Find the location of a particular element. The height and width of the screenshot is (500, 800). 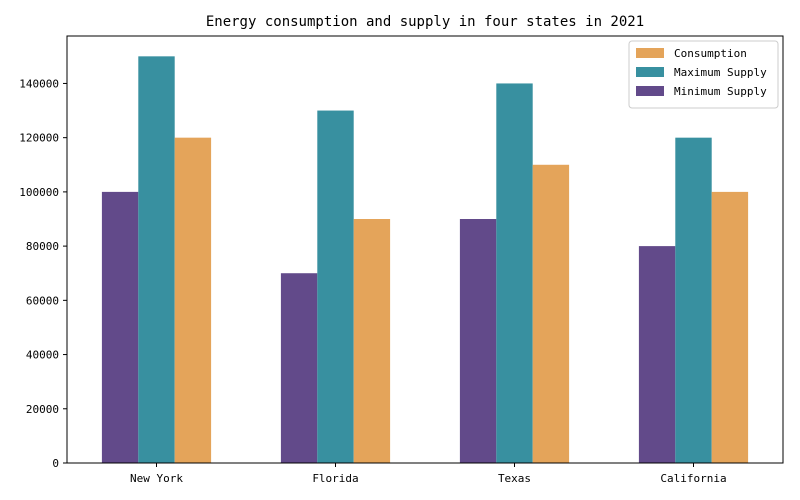

y-axis: 0 20000 40000 60000 80000 100000 120000 140000 is located at coordinates (43, 273).